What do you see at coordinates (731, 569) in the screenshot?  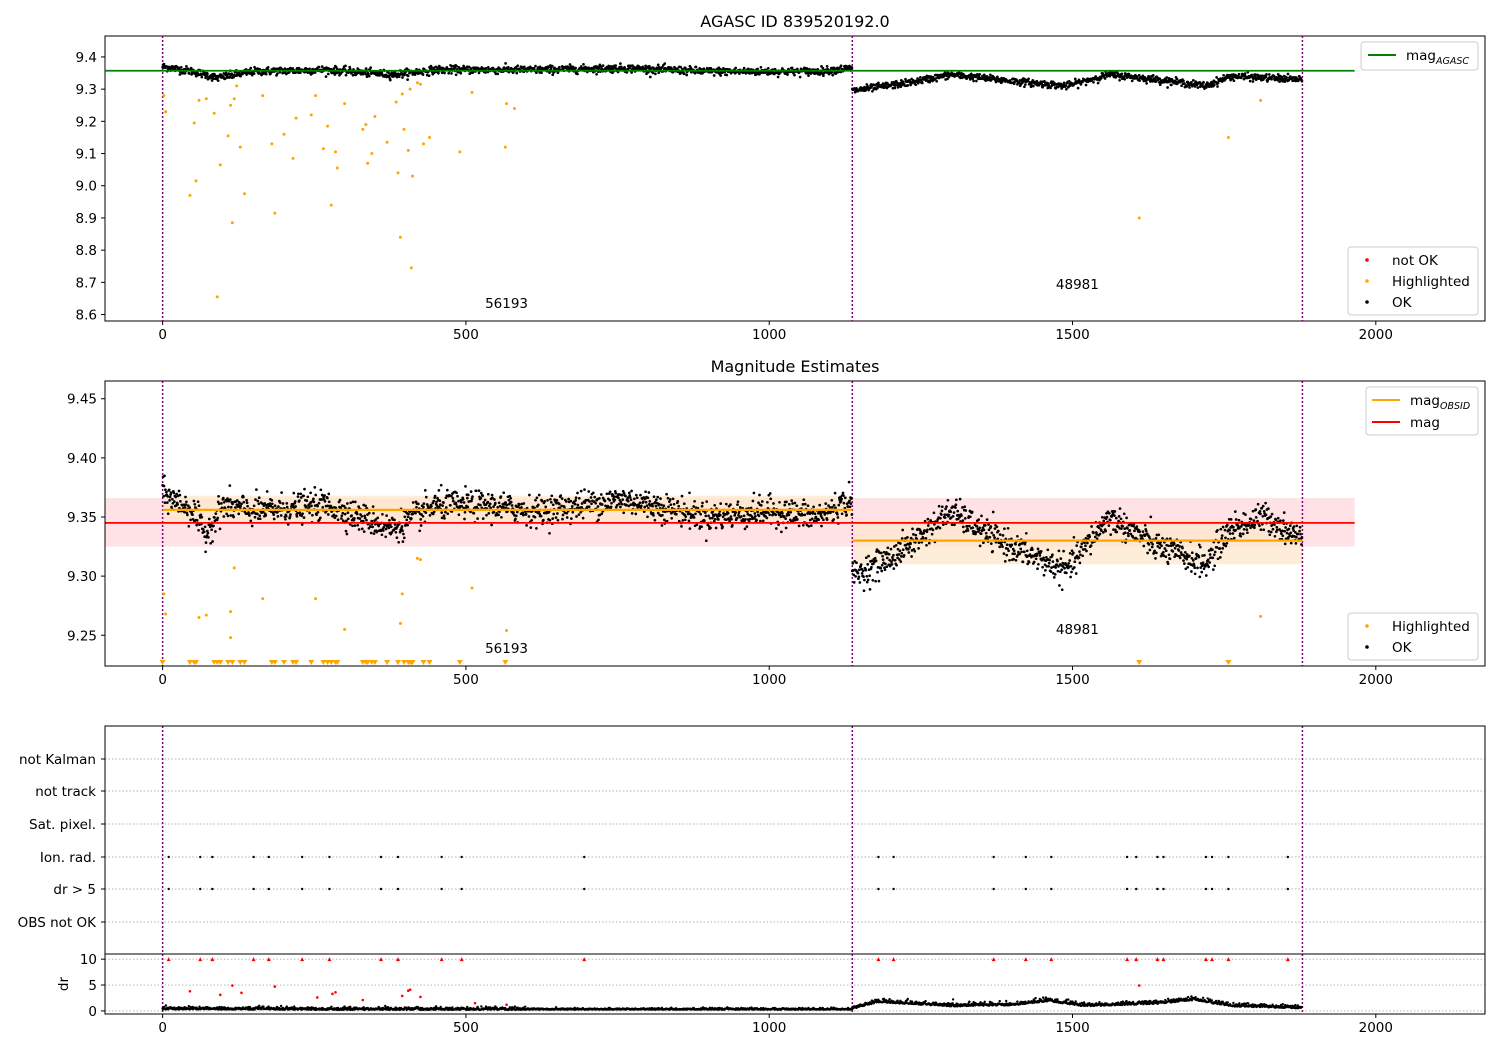 I see `estimates-points` at bounding box center [731, 569].